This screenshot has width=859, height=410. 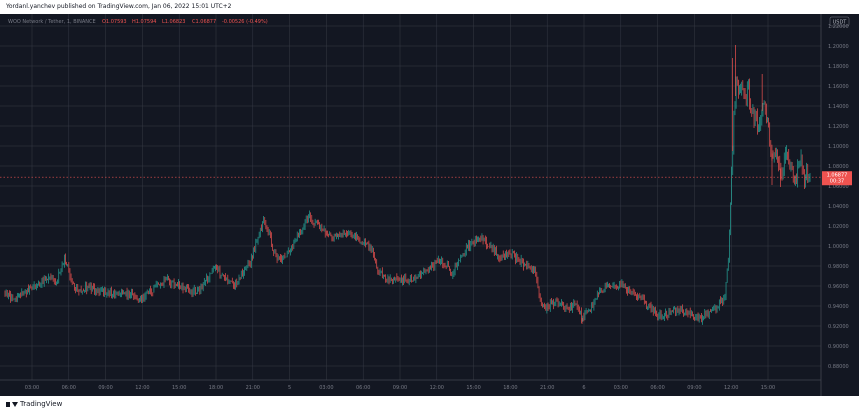 What do you see at coordinates (838, 27) in the screenshot?
I see `price-tick-label: 1.22000` at bounding box center [838, 27].